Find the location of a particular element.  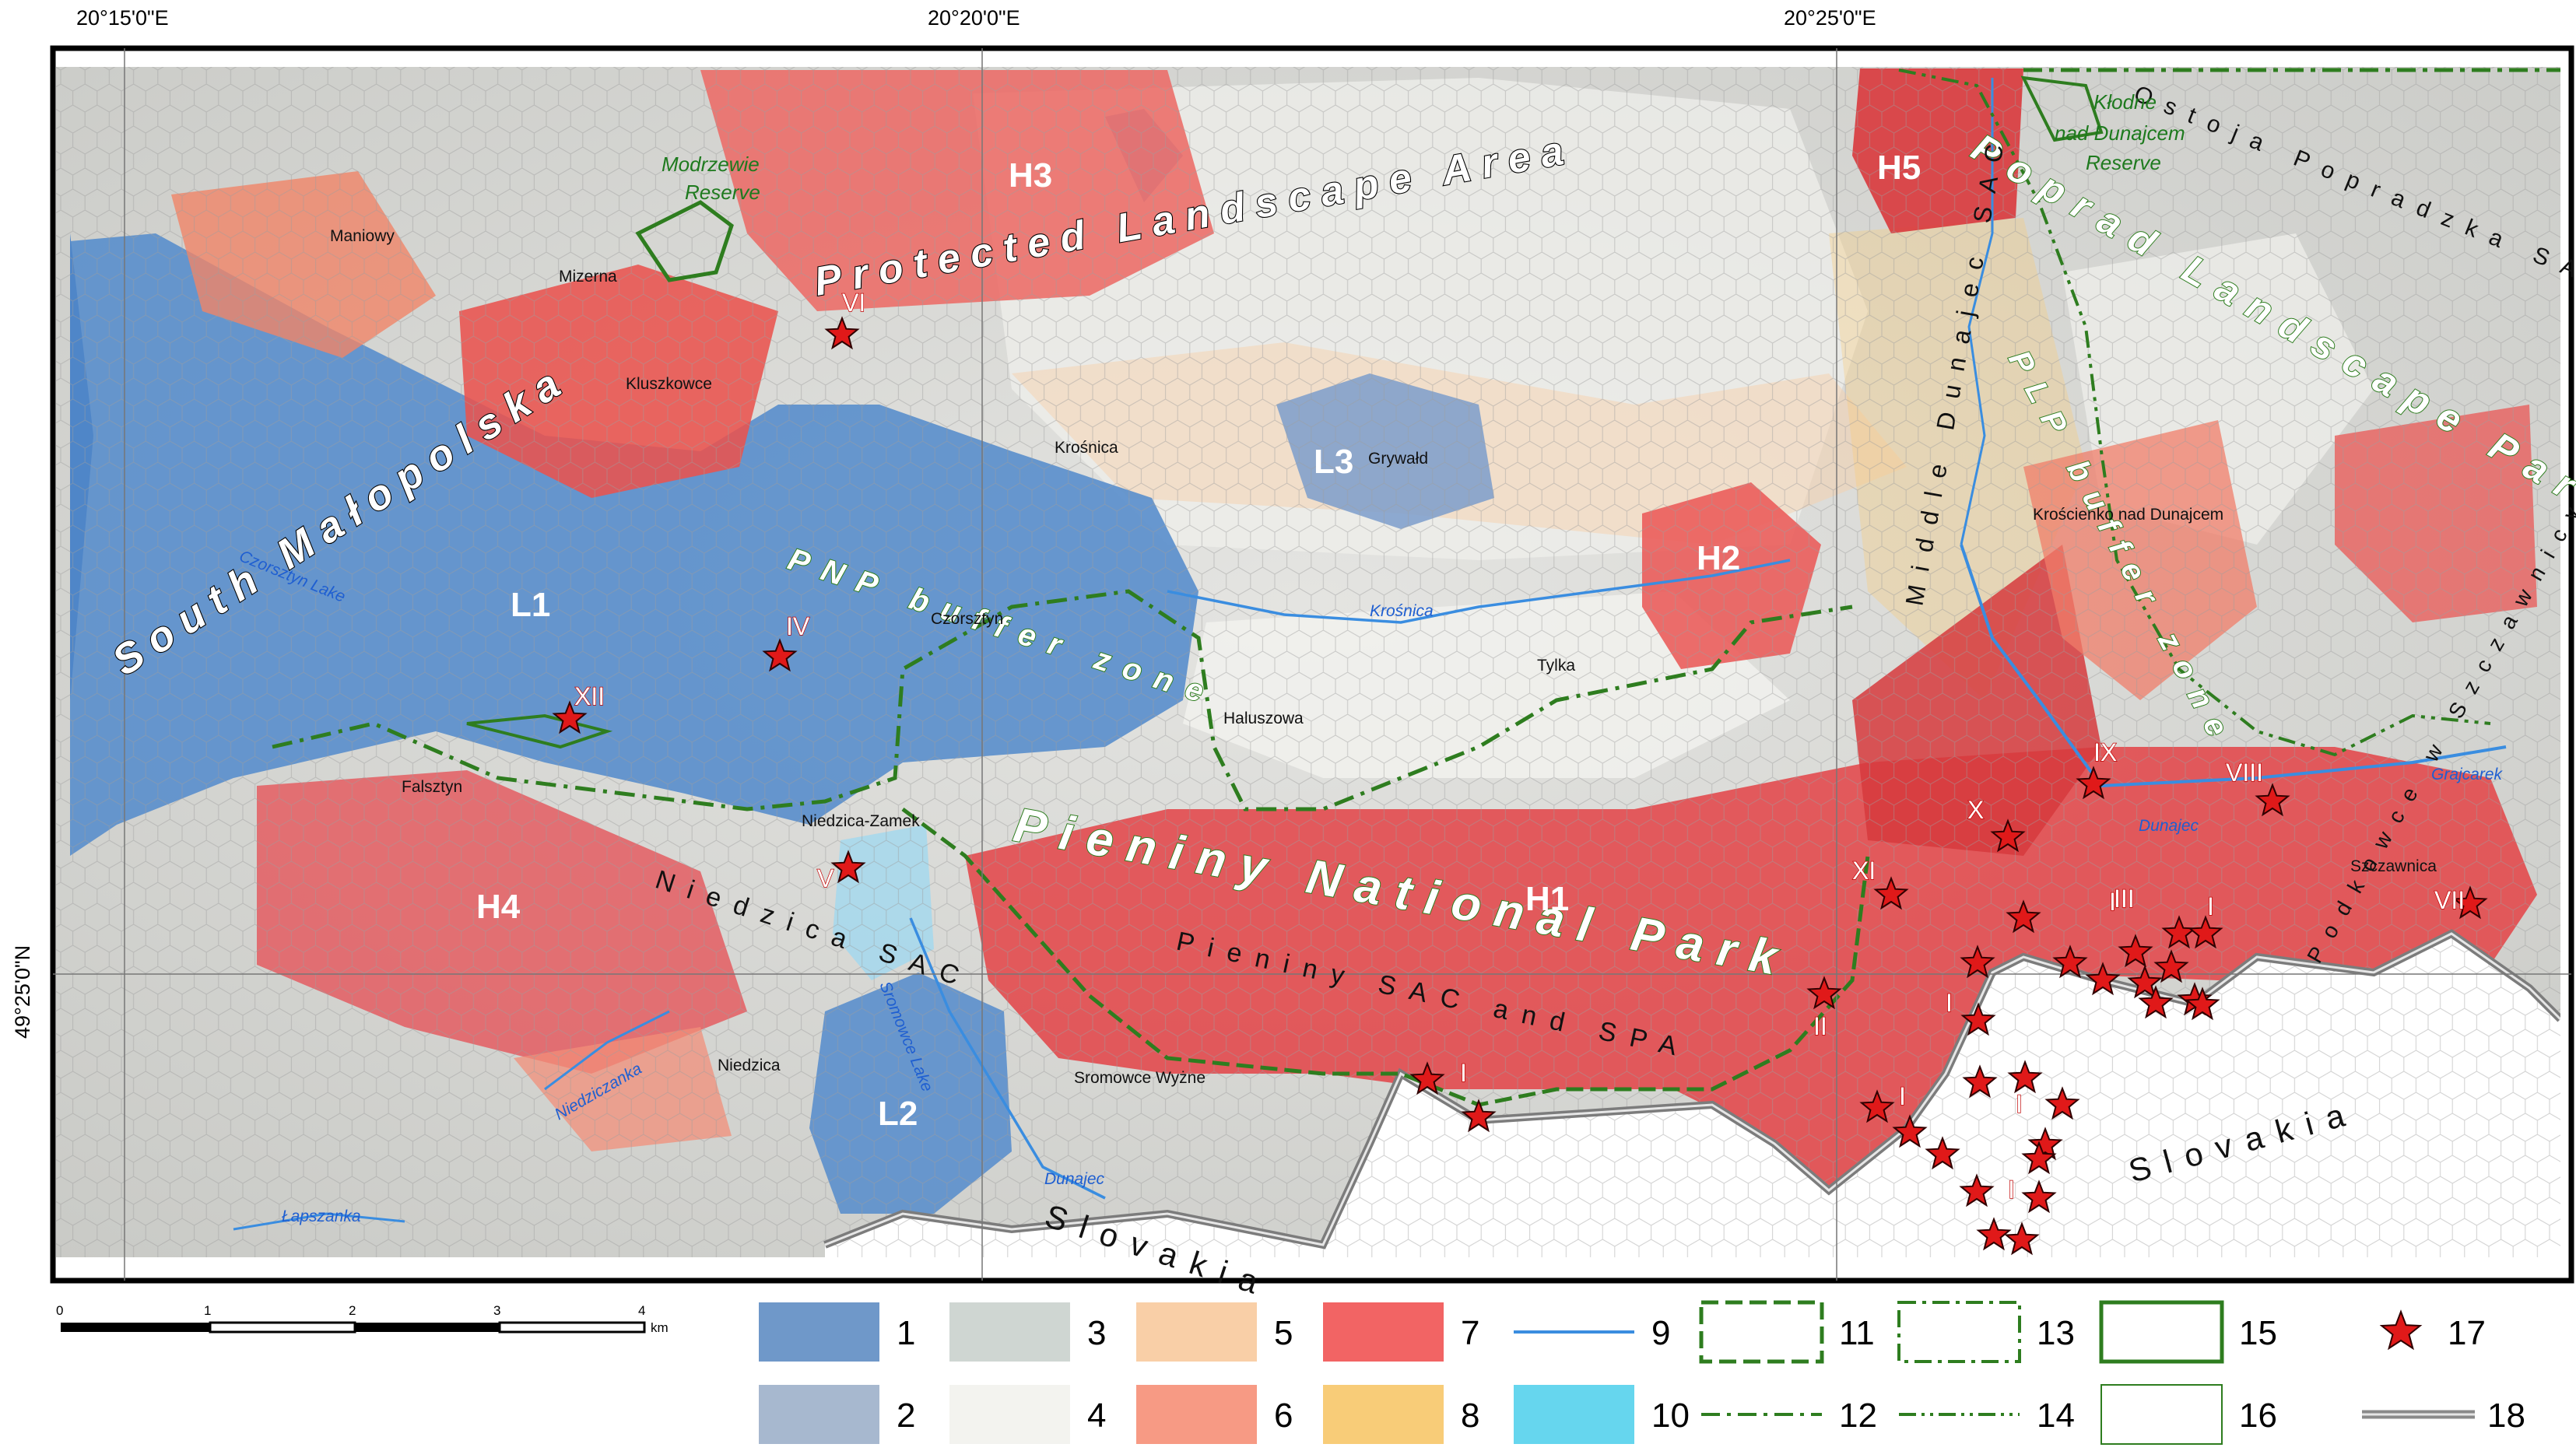

legend-item-1: 1 is located at coordinates (837, 1332).